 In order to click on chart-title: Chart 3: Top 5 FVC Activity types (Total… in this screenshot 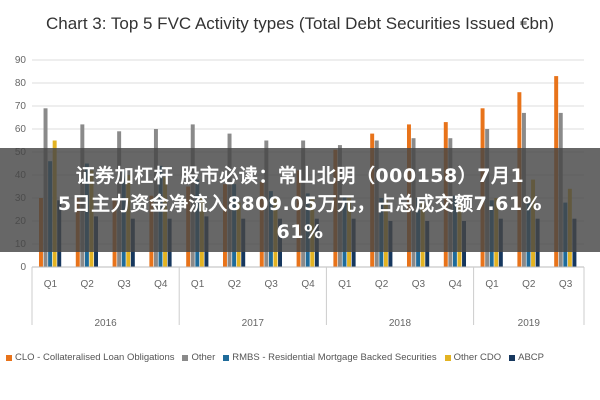, I will do `click(300, 23)`.